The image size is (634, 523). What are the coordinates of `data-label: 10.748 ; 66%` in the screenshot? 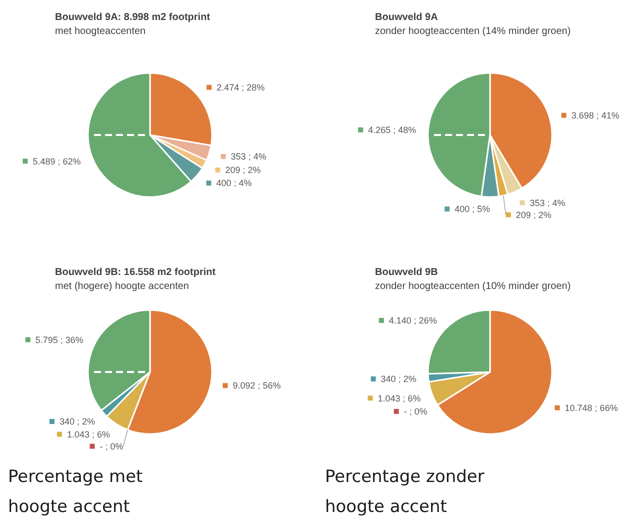 It's located at (591, 407).